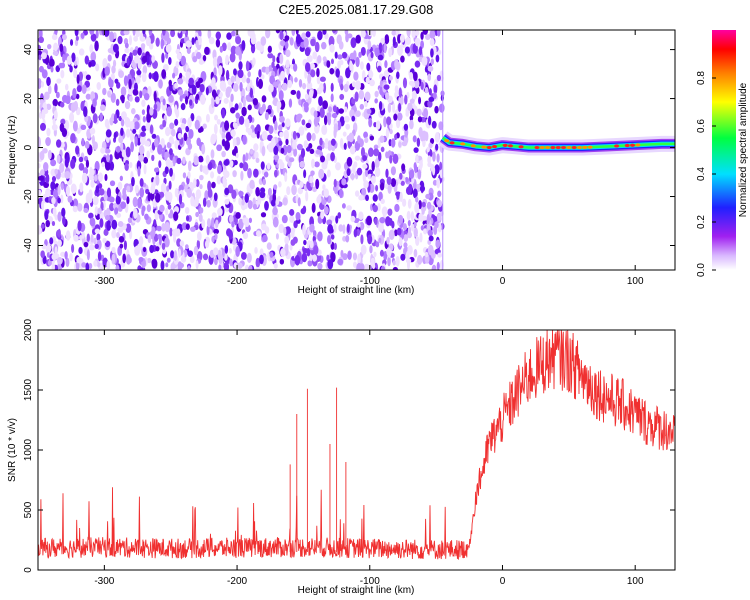  Describe the element at coordinates (701, 174) in the screenshot. I see `colorbar-tick-label: 0.4` at that location.